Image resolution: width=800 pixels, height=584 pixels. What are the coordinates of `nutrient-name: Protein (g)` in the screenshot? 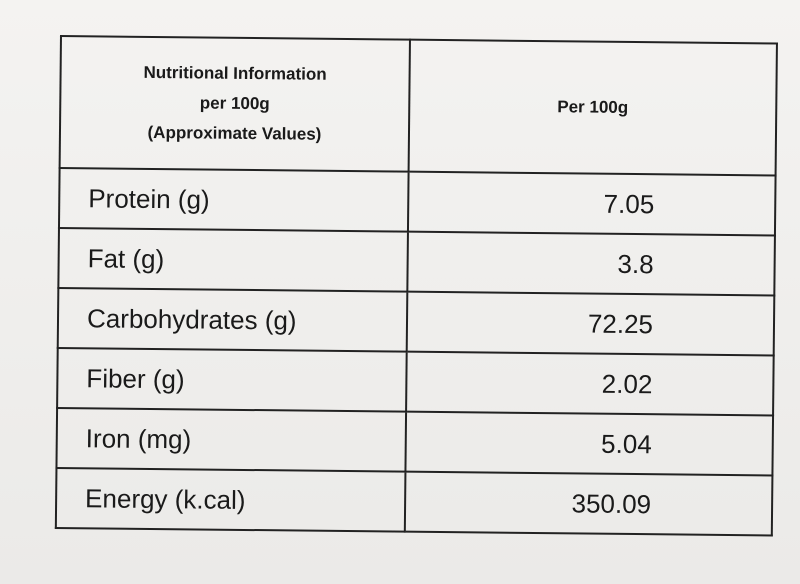 It's located at (233, 200).